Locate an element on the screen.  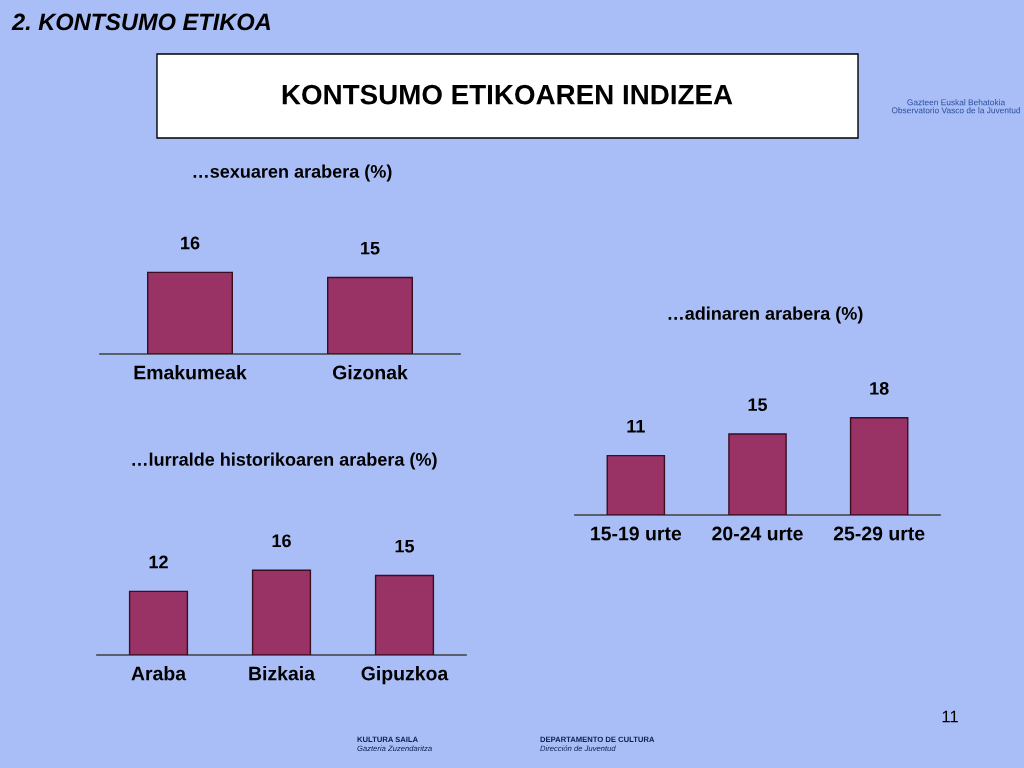
chart-title: …sexuaren arabera (%) is located at coordinates (292, 173).